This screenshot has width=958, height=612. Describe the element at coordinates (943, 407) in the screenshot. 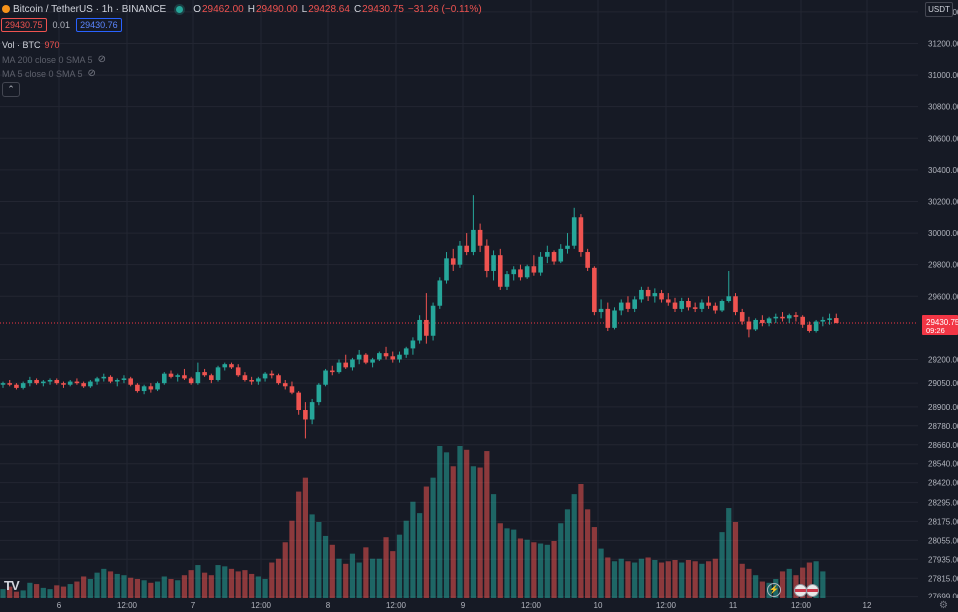

I see `price-tick-label: 28900.00` at that location.